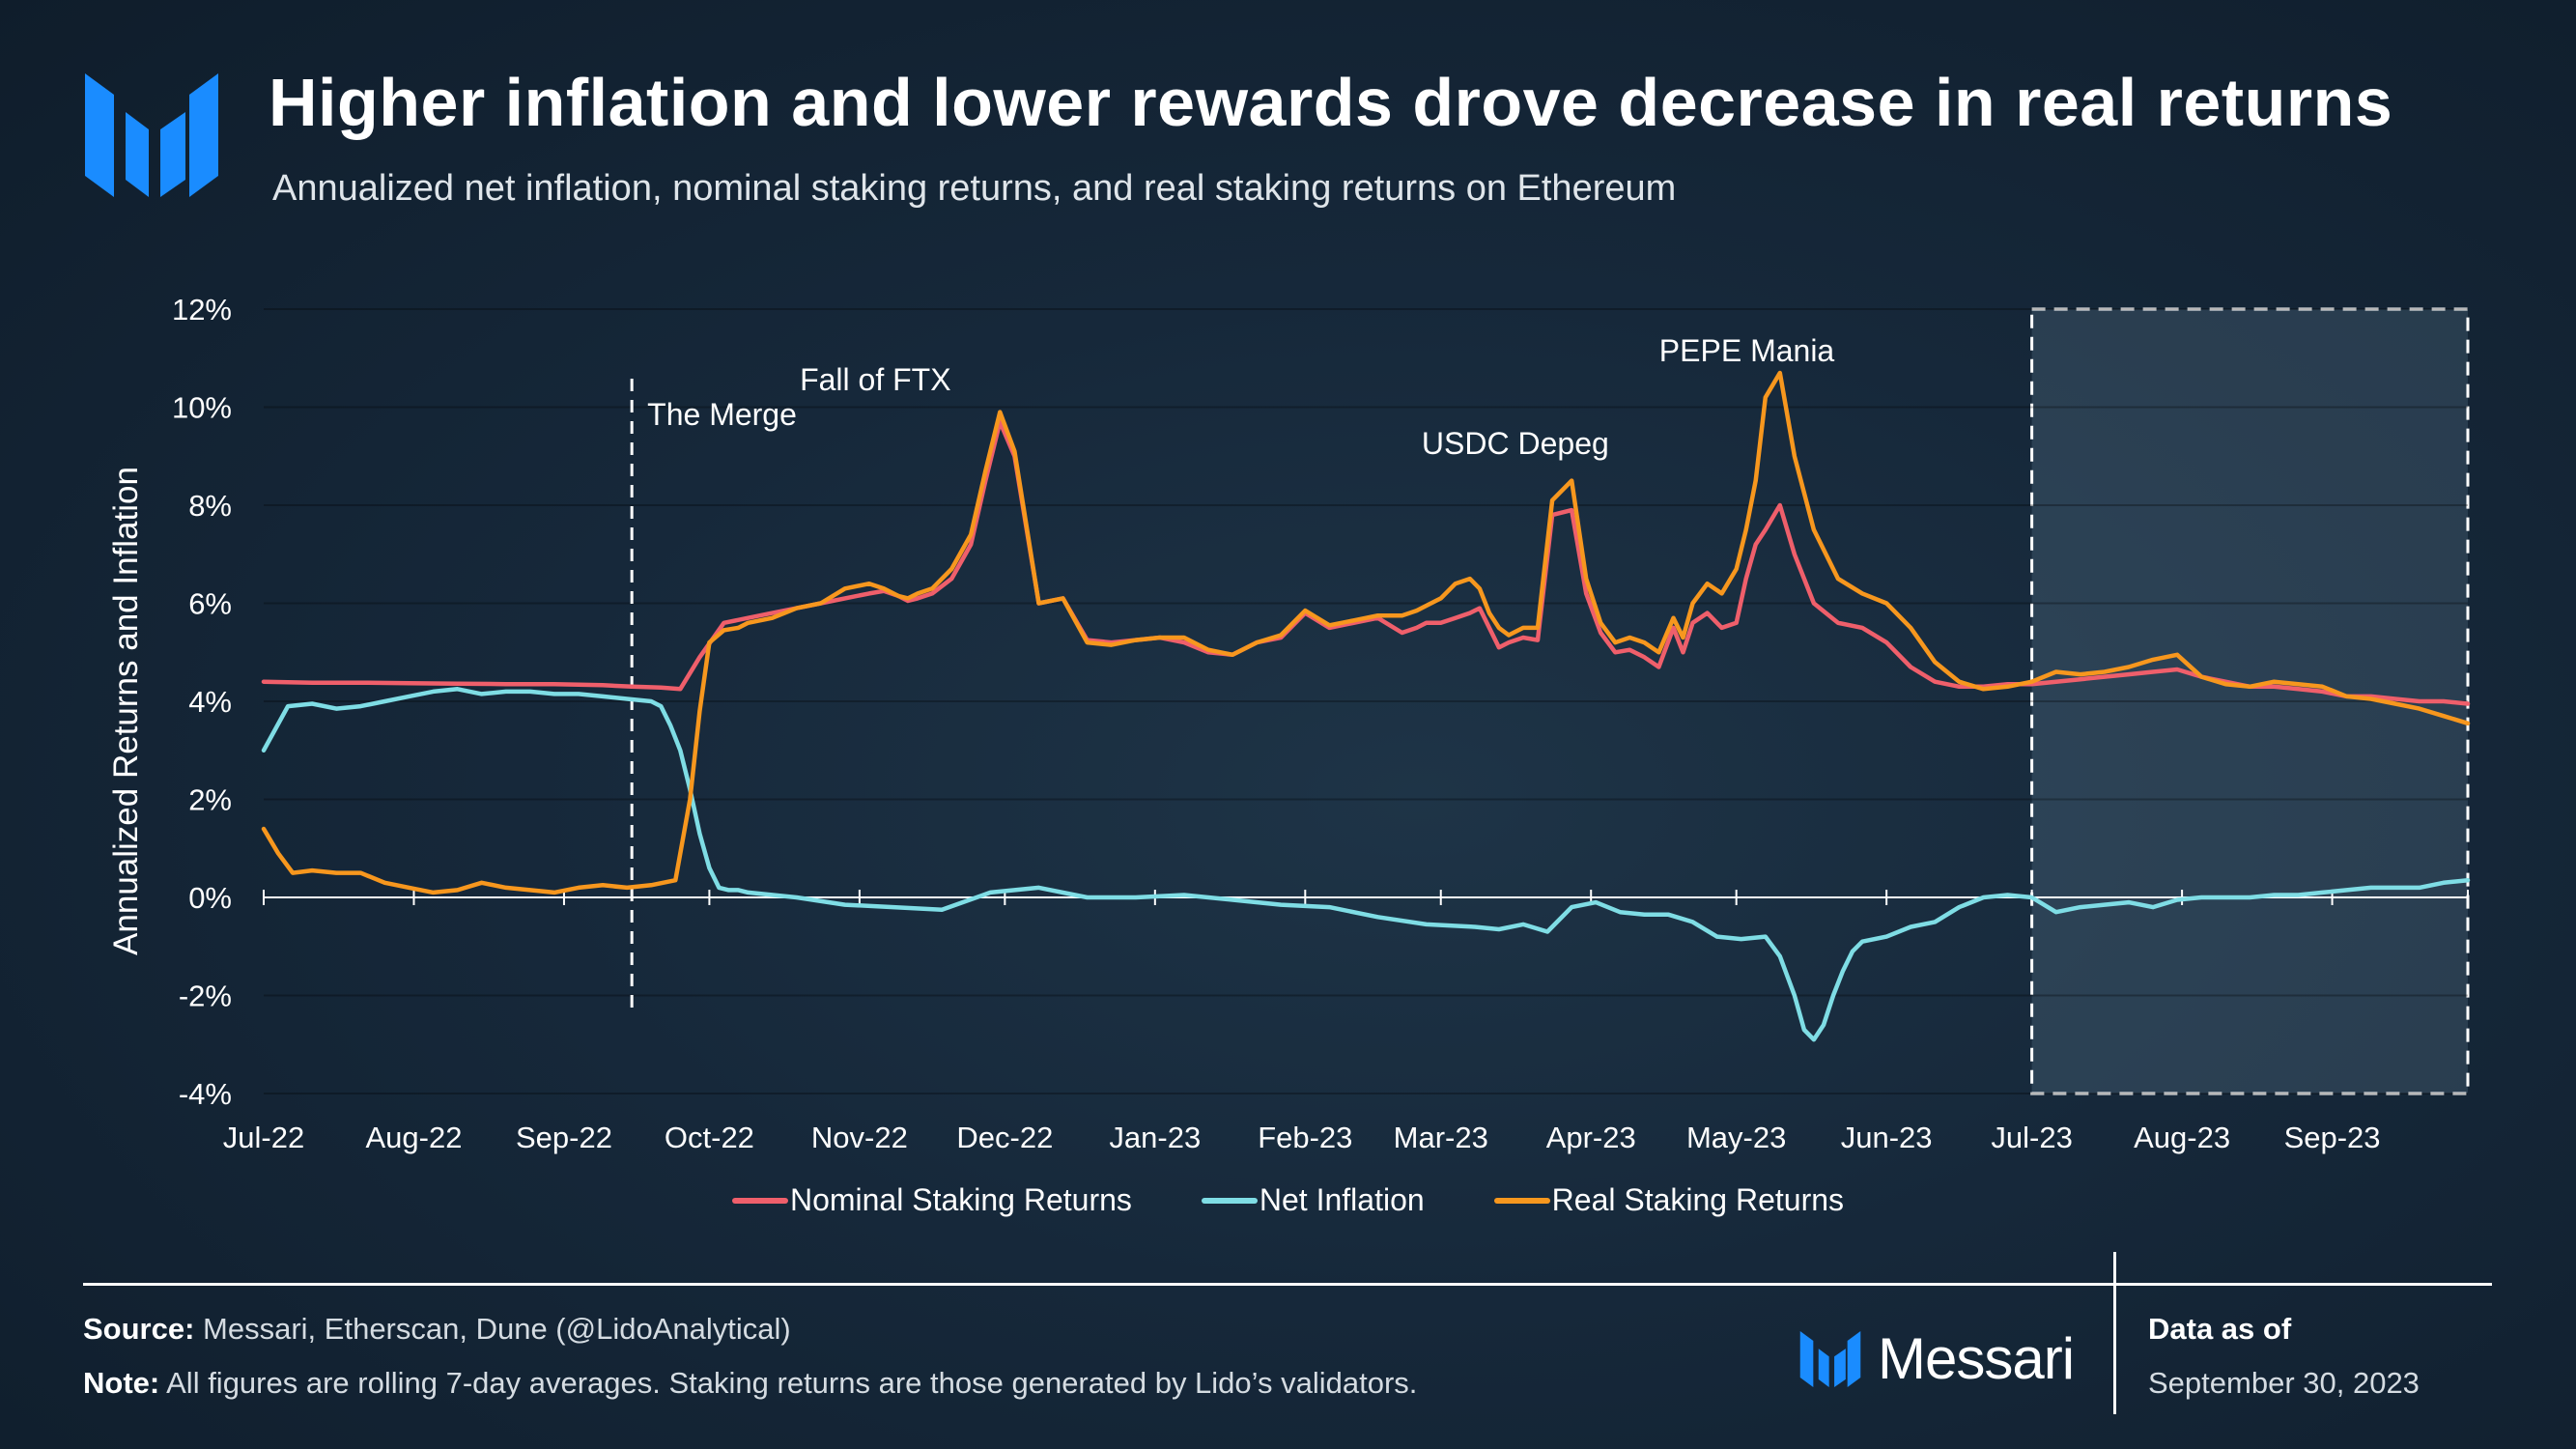 The width and height of the screenshot is (2576, 1449). What do you see at coordinates (2182, 1137) in the screenshot?
I see `x-tick-label: Aug-23` at bounding box center [2182, 1137].